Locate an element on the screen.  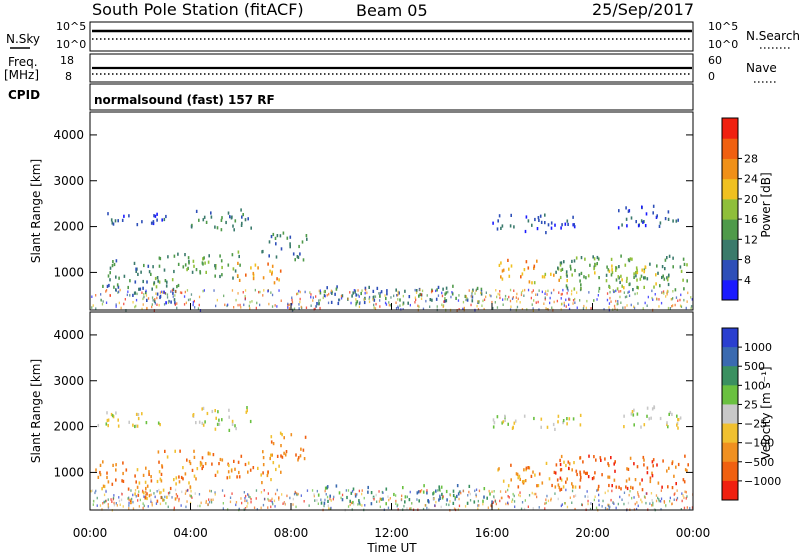
date-title: 25/Sep/2017 is located at coordinates (643, 9).